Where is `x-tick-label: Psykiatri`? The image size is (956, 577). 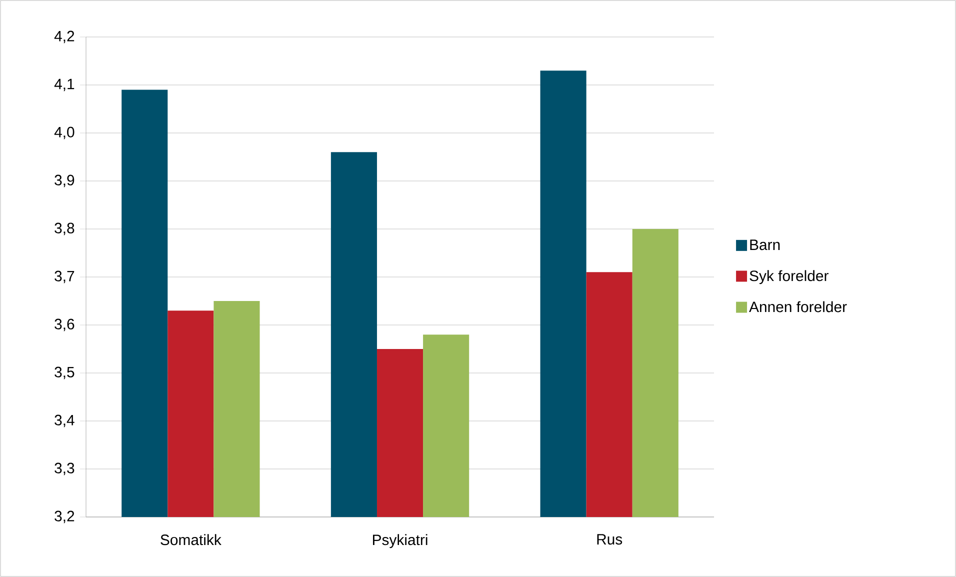 x-tick-label: Psykiatri is located at coordinates (400, 541).